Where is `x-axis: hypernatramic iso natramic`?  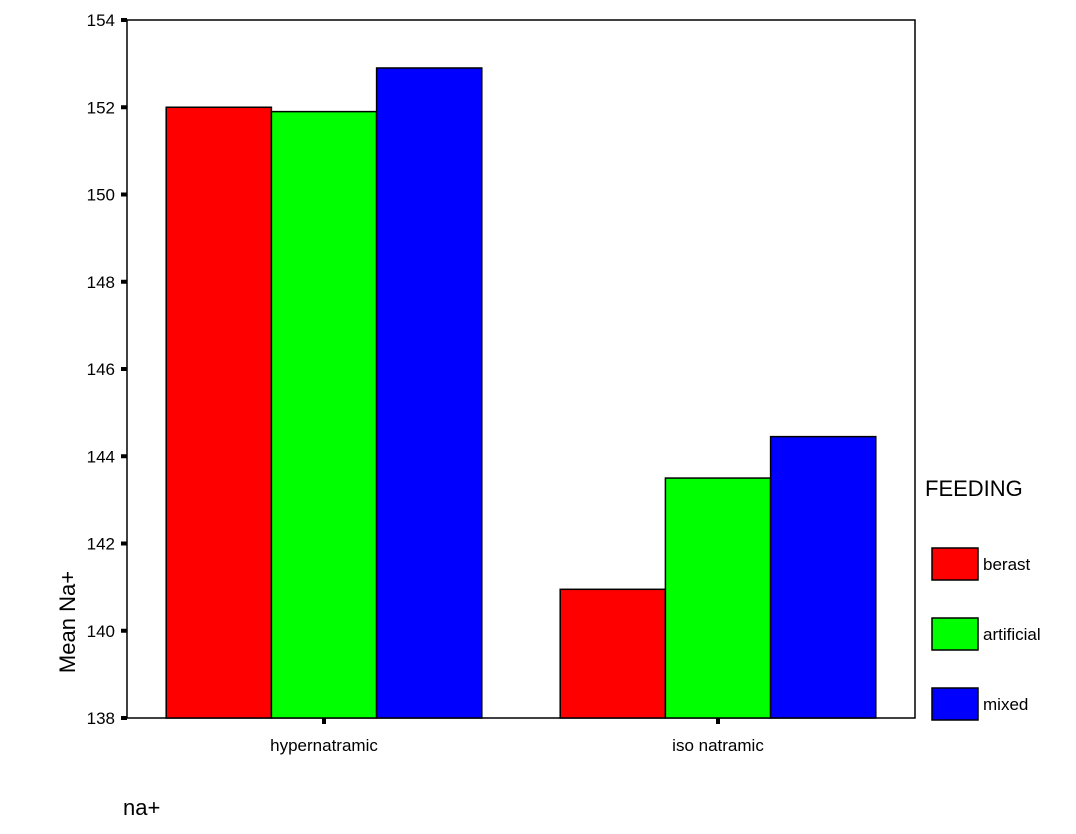
x-axis: hypernatramic iso natramic is located at coordinates (517, 736).